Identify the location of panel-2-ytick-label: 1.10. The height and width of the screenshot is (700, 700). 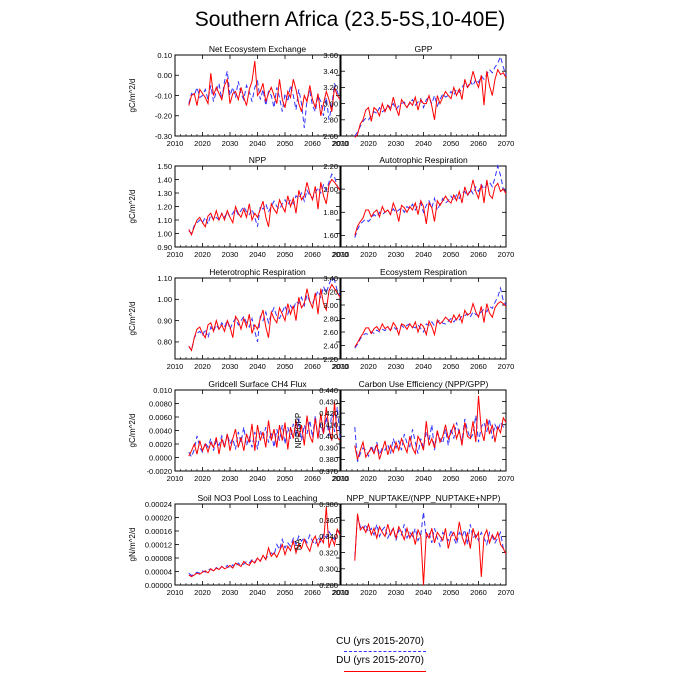
(164, 220).